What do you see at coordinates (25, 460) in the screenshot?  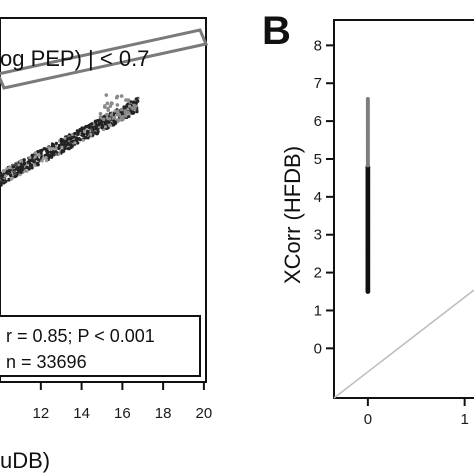 I see `x-axis-label-a: uDB)` at bounding box center [25, 460].